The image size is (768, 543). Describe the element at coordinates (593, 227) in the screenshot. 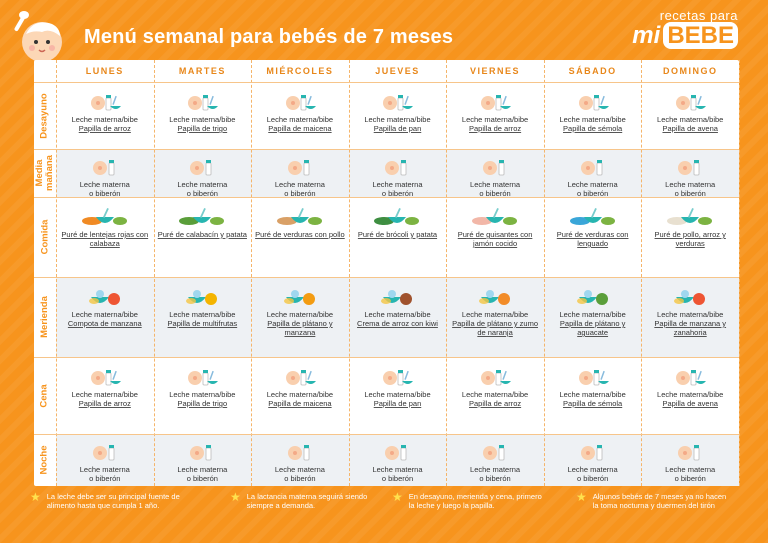

I see `menu-cell: Puré de verduras con lenguado` at that location.